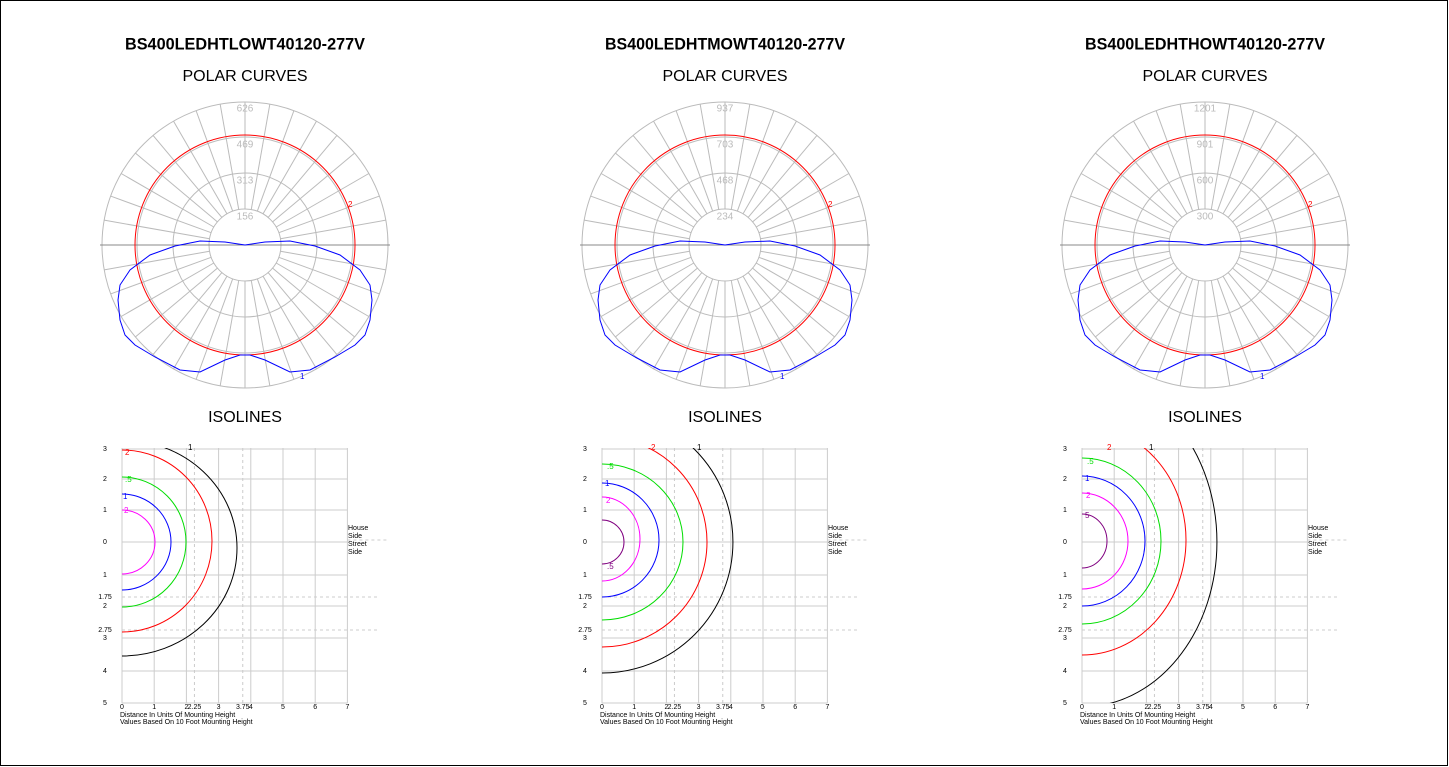  What do you see at coordinates (245, 145) in the screenshot?
I see `ring-label: 469` at bounding box center [245, 145].